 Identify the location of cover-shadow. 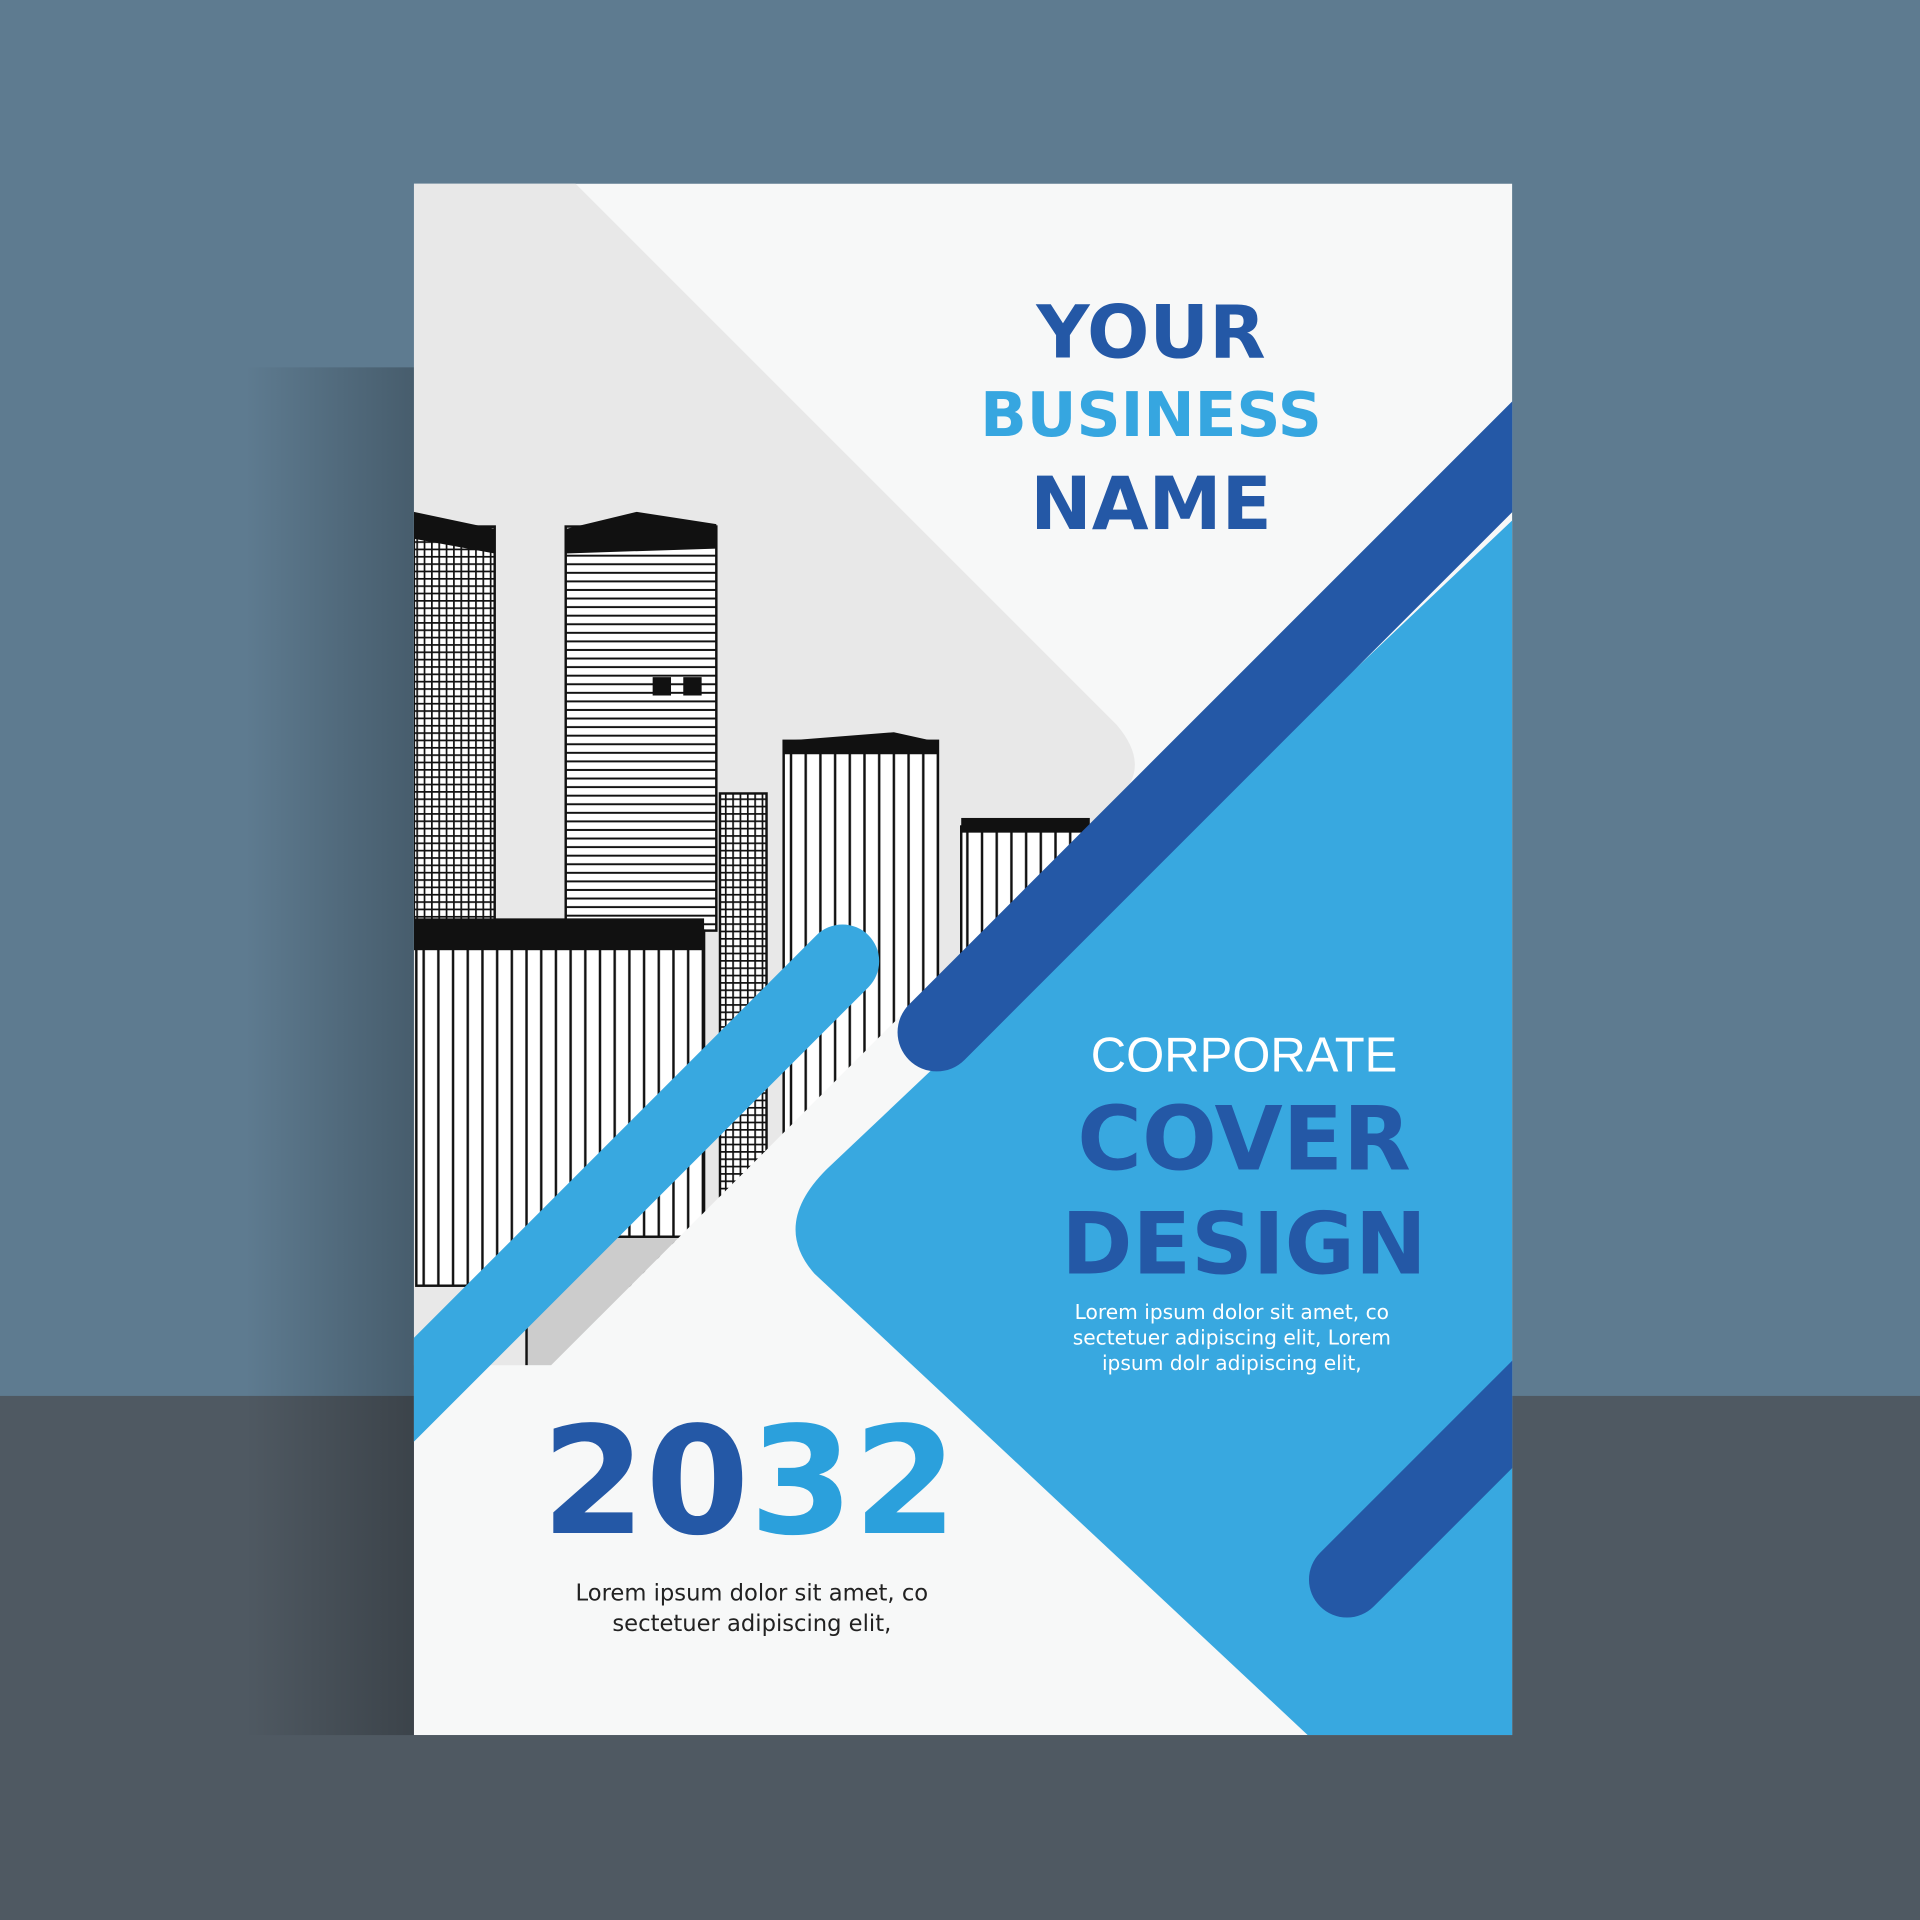
(330, 1051).